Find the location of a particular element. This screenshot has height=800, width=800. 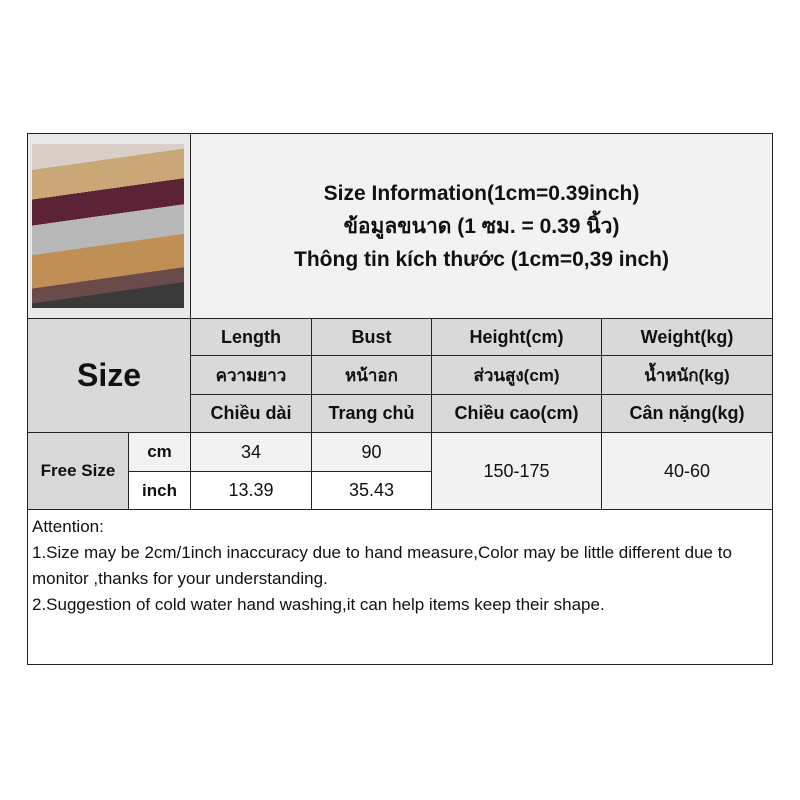

striped-crochet-top-image is located at coordinates (108, 226).